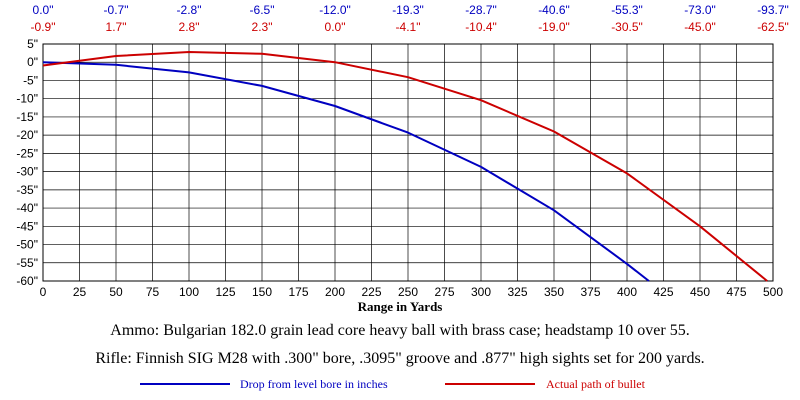 Image resolution: width=800 pixels, height=400 pixels. What do you see at coordinates (554, 10) in the screenshot?
I see `top-drop-label: -40.6"` at bounding box center [554, 10].